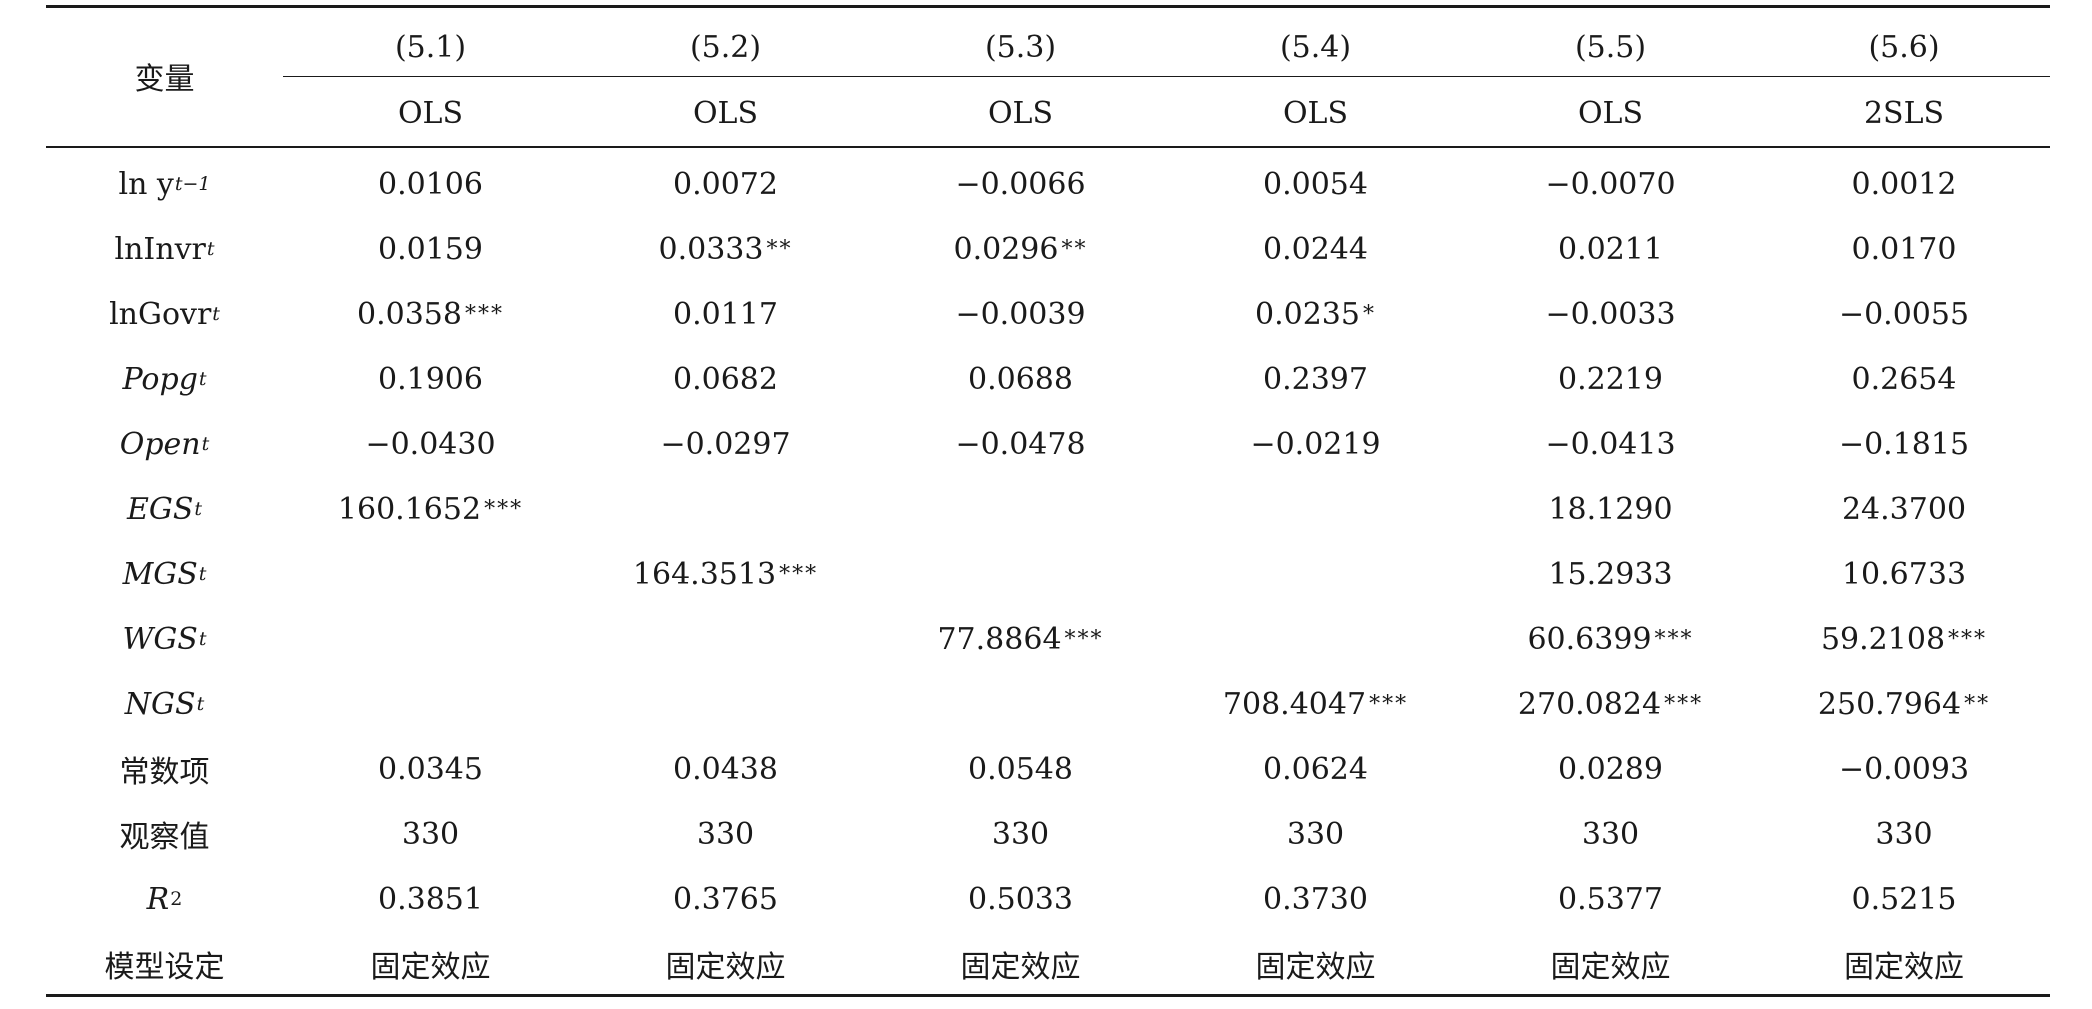  I want to click on coefficient-cell: −0.0093, so click(1904, 769).